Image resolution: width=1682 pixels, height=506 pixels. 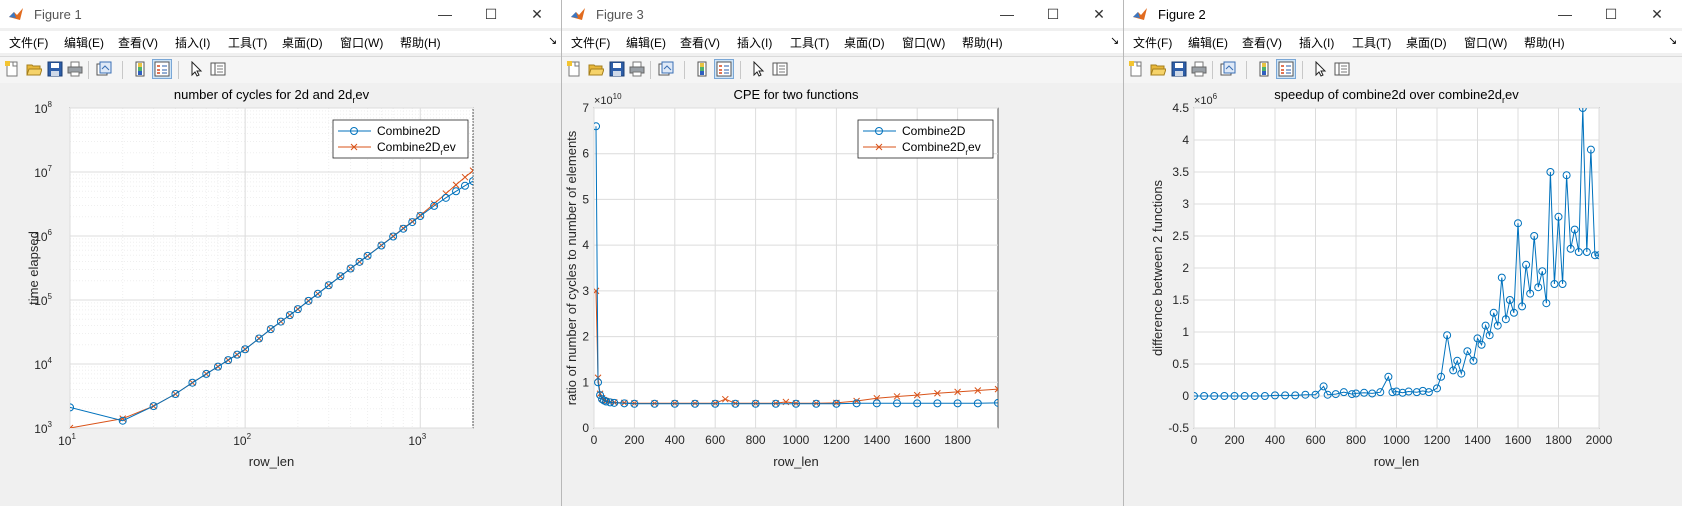 What do you see at coordinates (280, 70) in the screenshot?
I see `toolbar` at bounding box center [280, 70].